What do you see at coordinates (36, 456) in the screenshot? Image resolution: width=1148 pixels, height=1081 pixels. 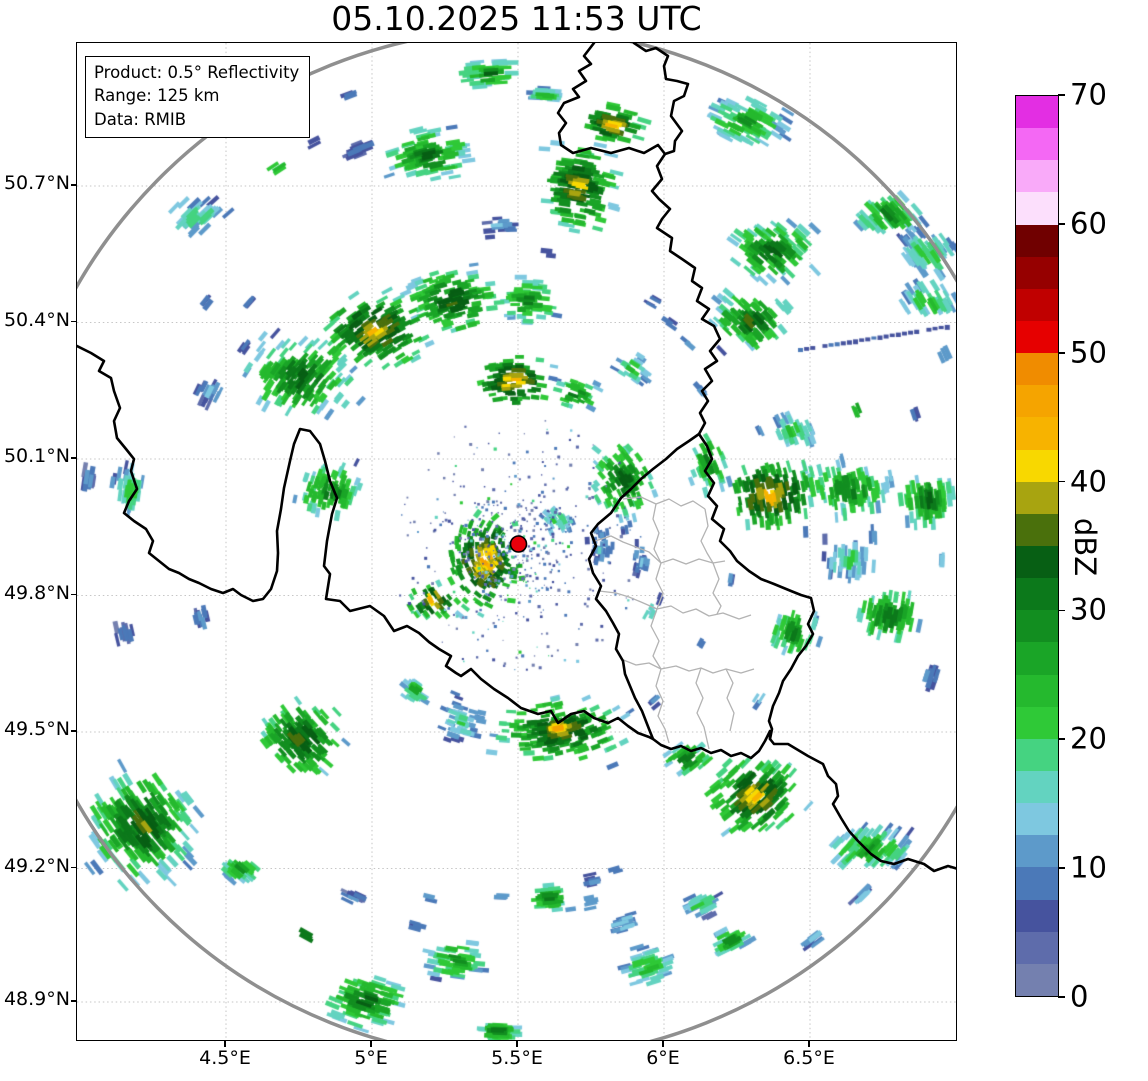 I see `y-tick-label-2: 50.1°N` at bounding box center [36, 456].